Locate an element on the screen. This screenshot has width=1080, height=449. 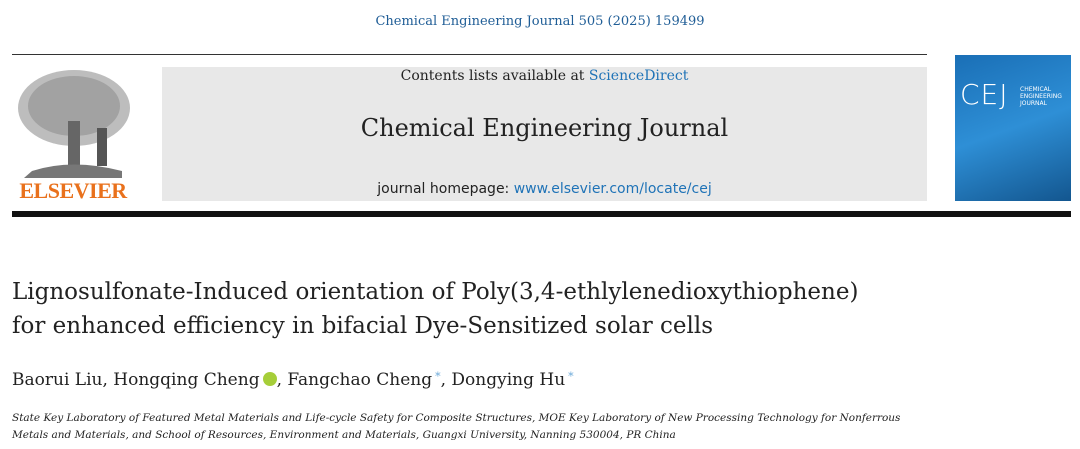
sciencedirect-link: ScienceDirect is located at coordinates (638, 76).